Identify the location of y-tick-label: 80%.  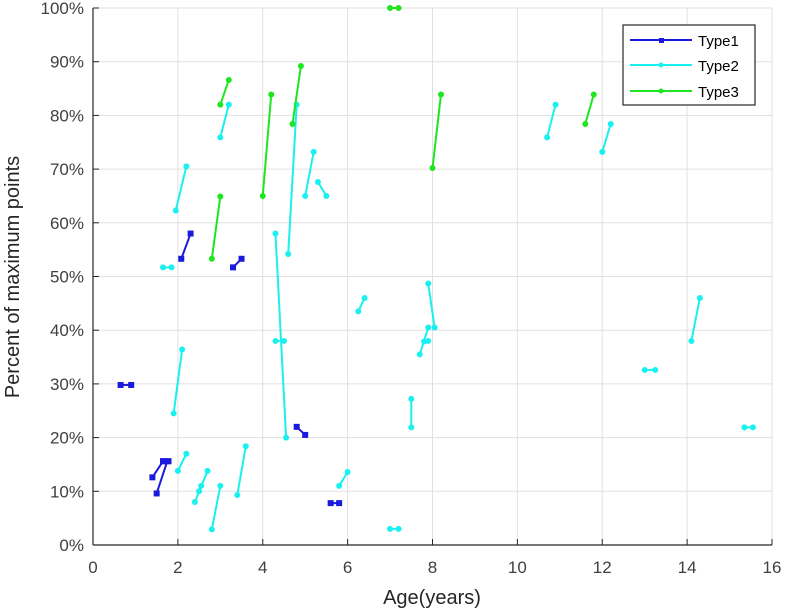
(67, 115).